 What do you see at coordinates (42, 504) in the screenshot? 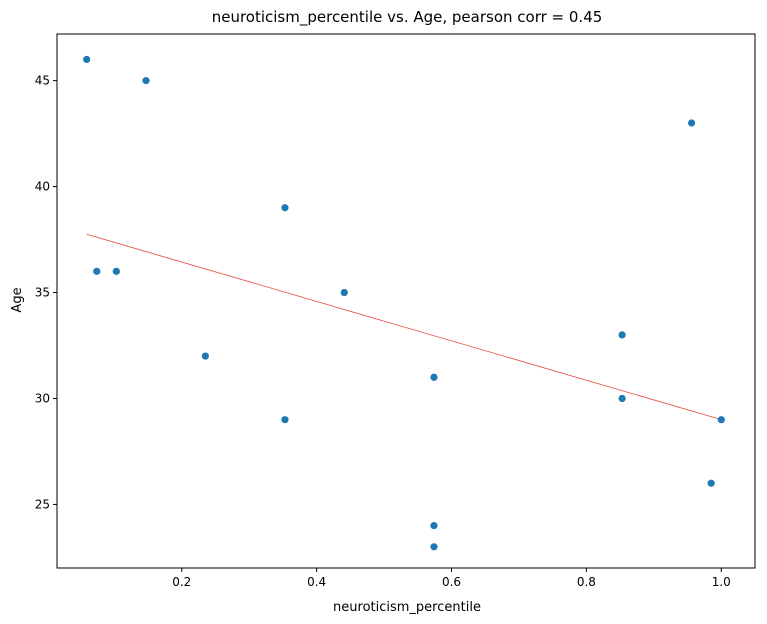
I see `y-tick-label: 25` at bounding box center [42, 504].